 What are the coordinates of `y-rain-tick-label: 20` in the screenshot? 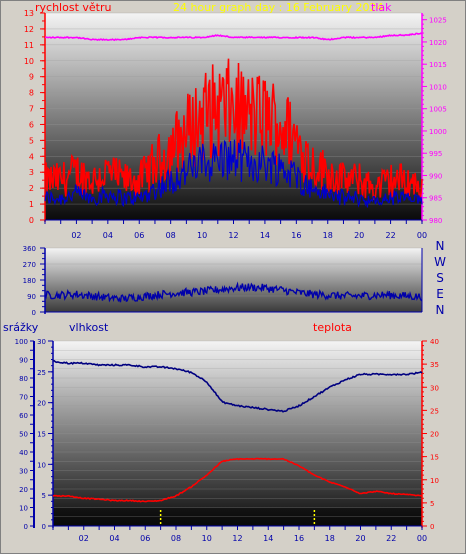 It's located at (23, 490).